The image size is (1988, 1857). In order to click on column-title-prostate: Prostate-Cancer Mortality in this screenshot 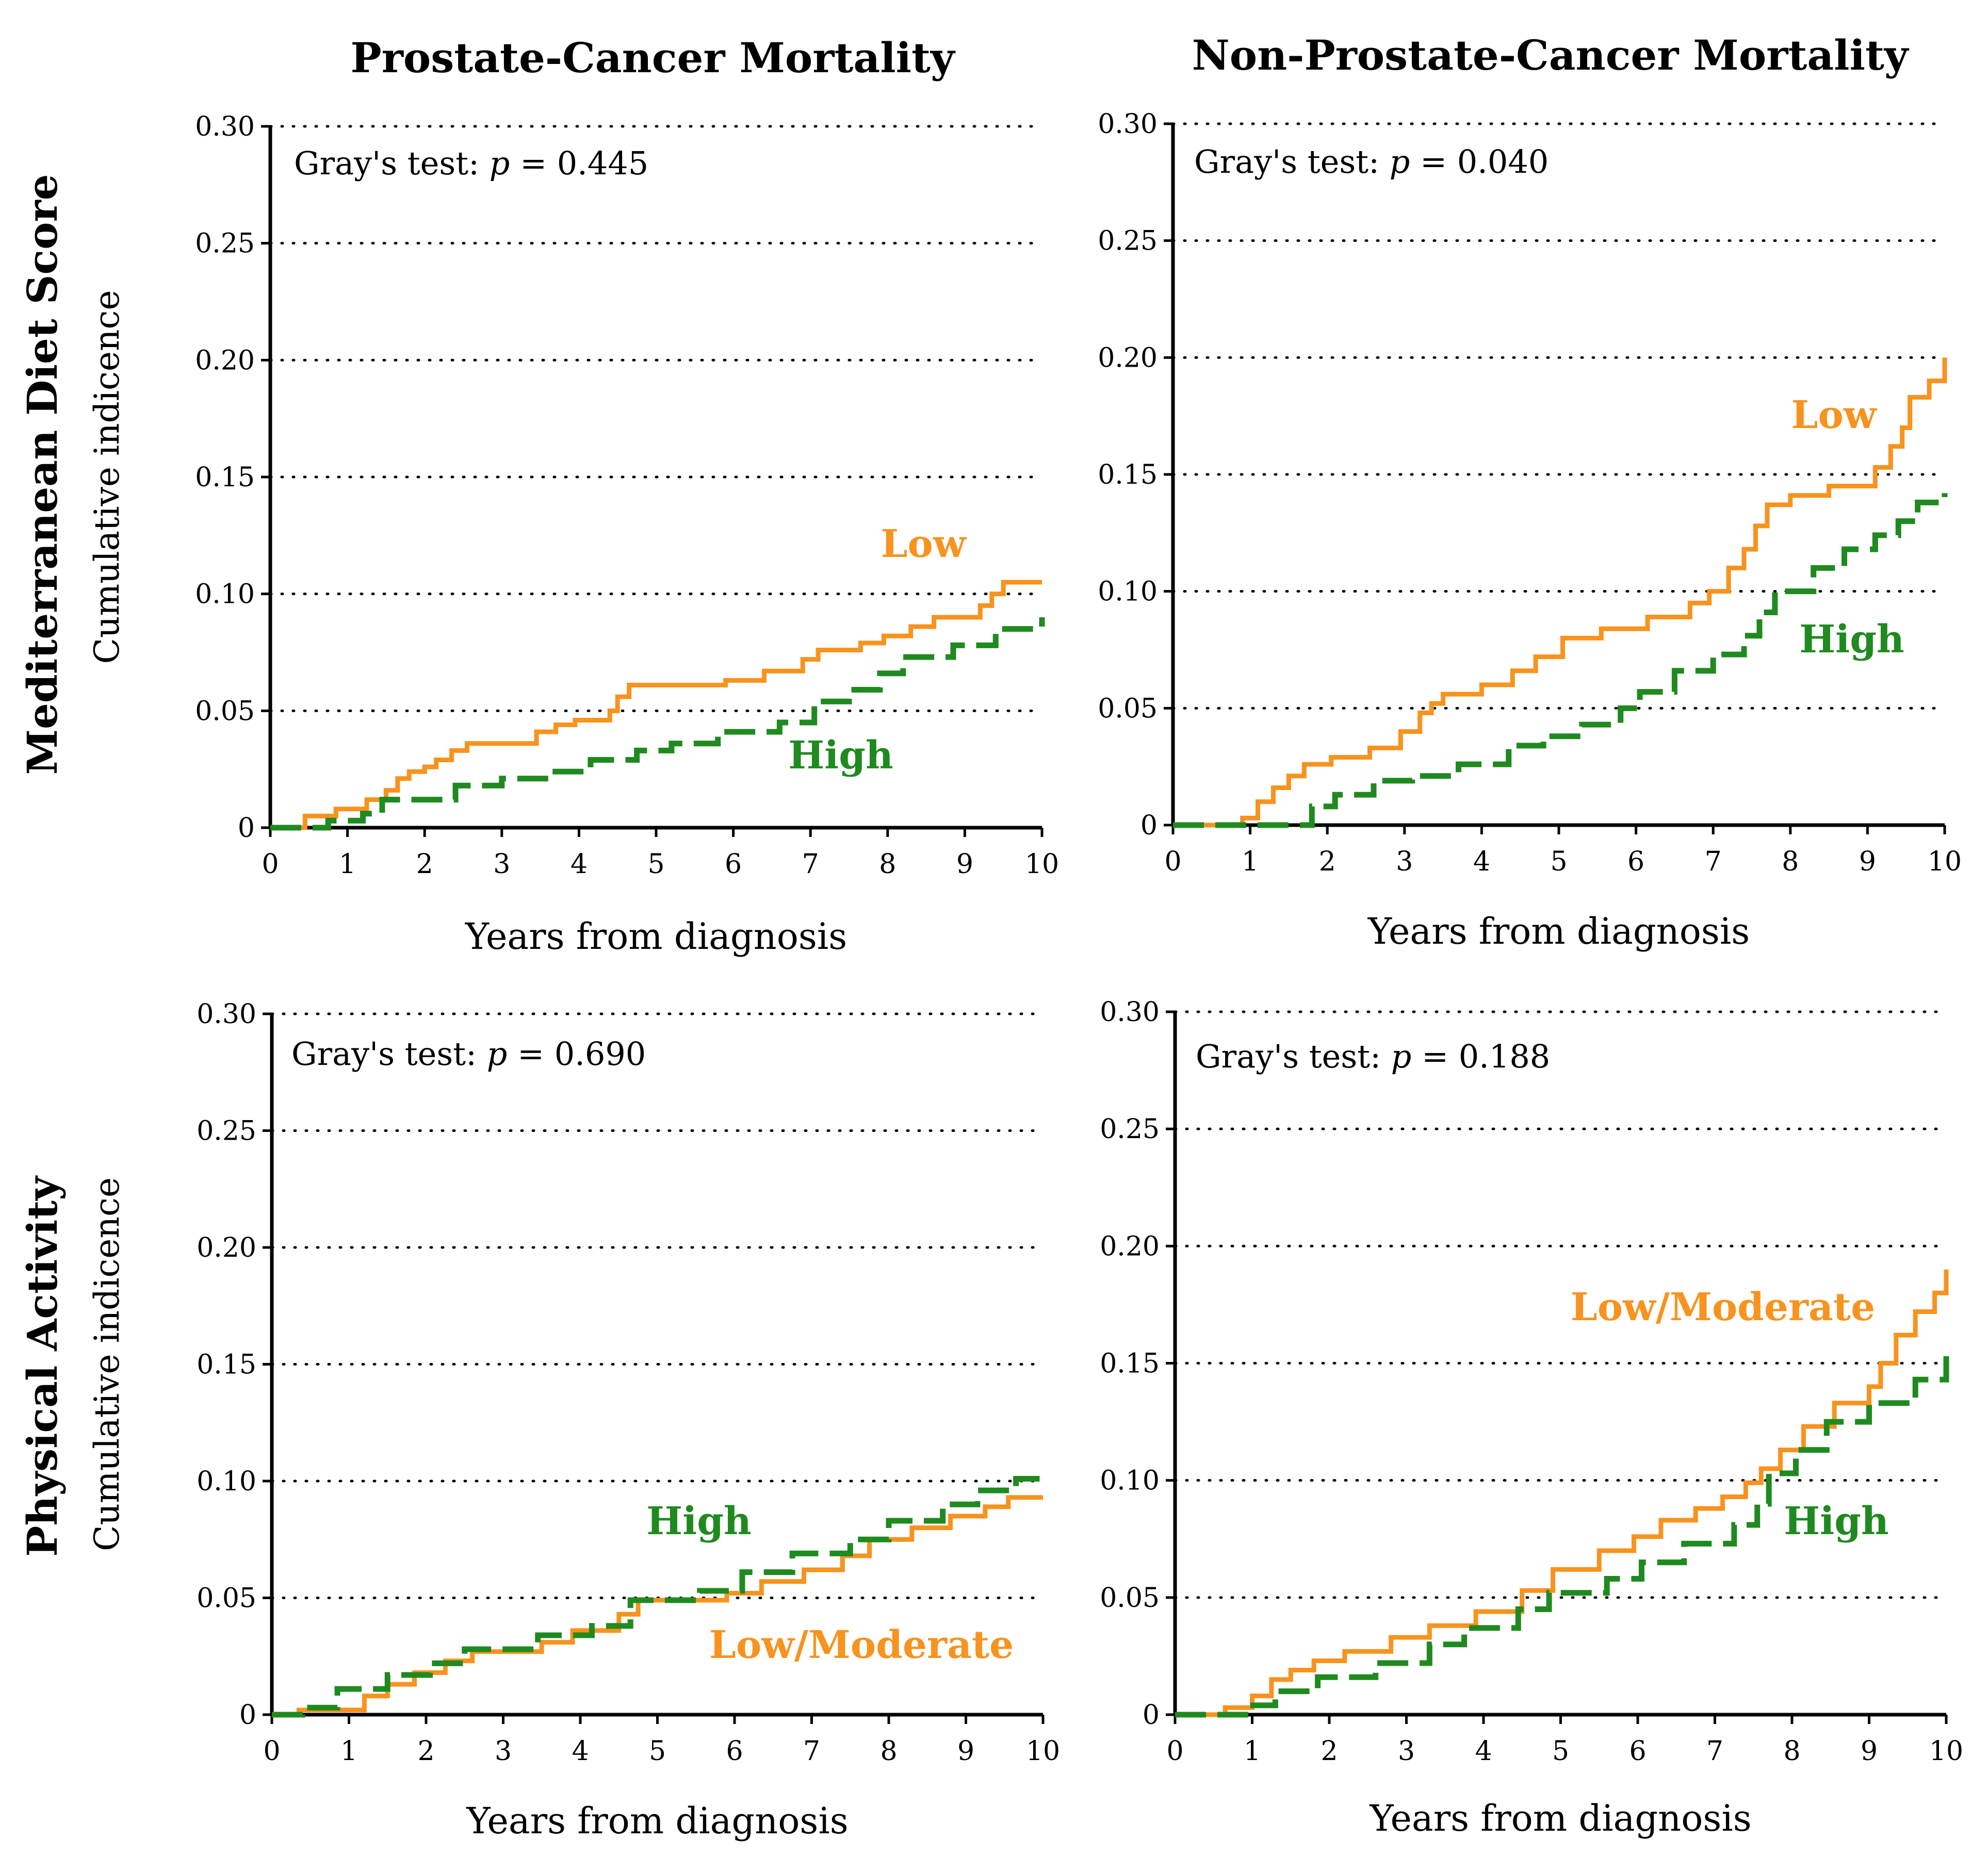, I will do `click(653, 58)`.